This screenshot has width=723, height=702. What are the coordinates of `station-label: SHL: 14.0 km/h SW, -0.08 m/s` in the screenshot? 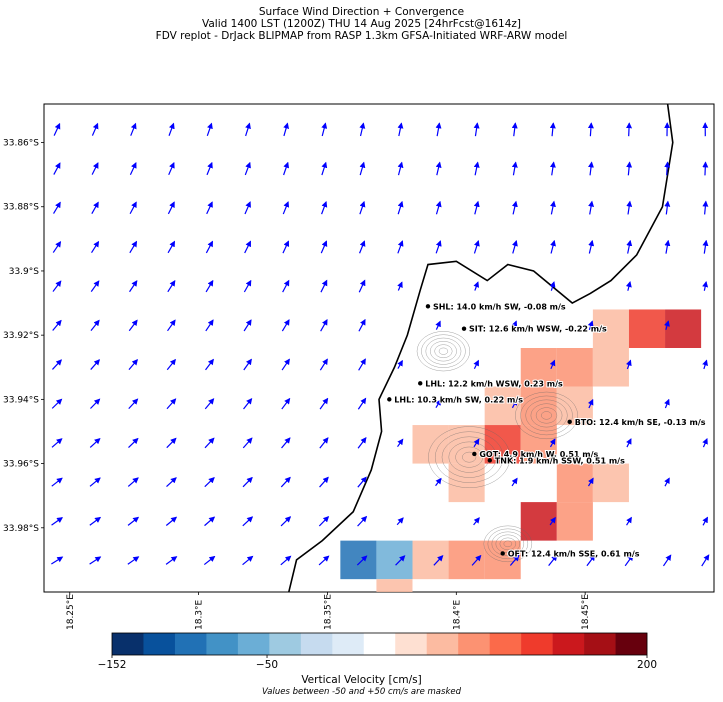 It's located at (499, 306).